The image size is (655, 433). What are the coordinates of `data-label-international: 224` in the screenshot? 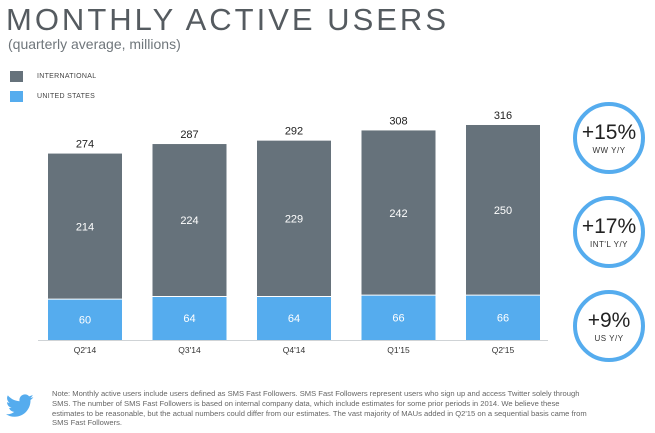 It's located at (189, 221).